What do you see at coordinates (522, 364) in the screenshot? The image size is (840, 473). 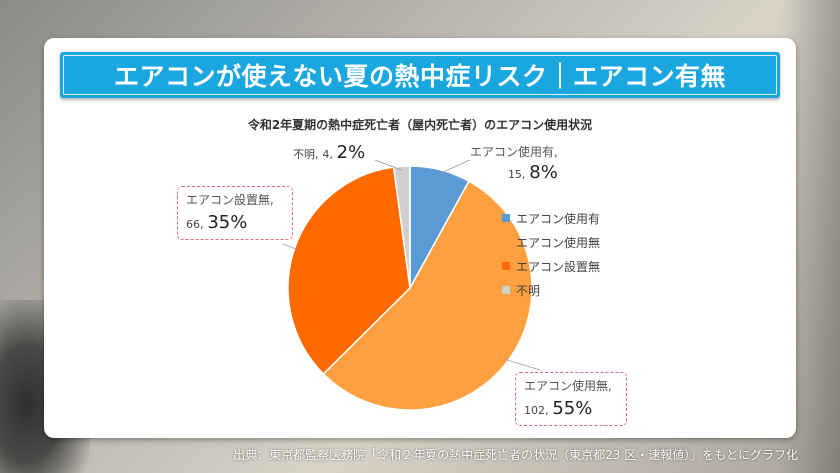 I see `leader-not-used` at bounding box center [522, 364].